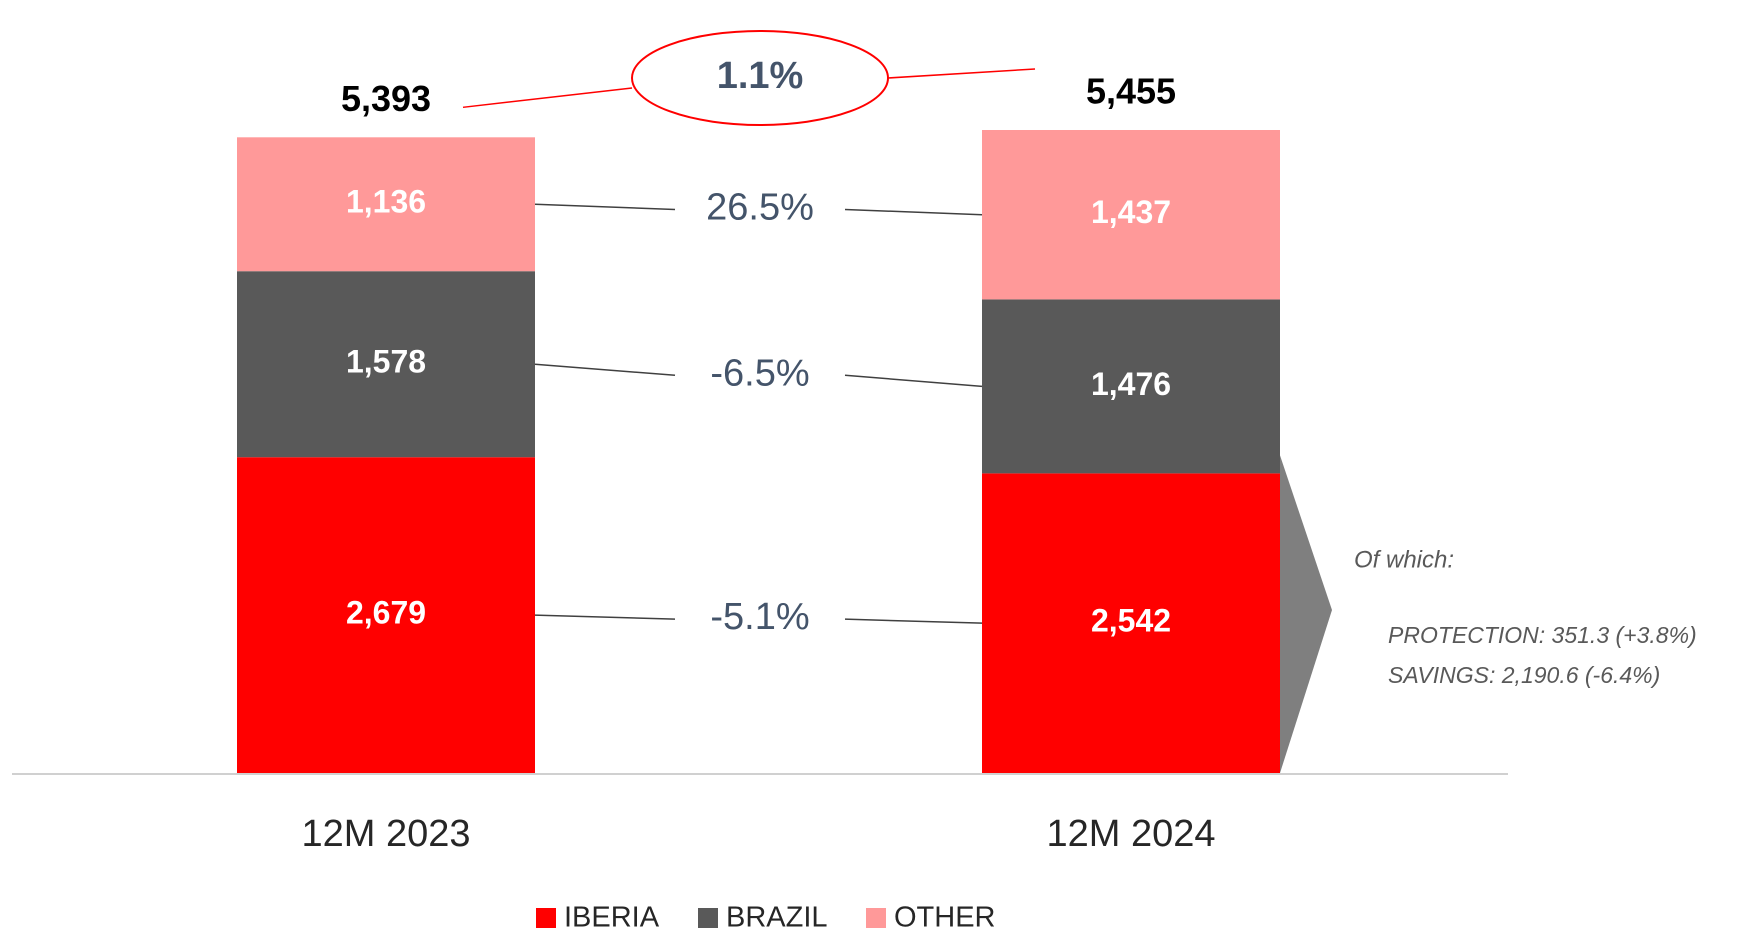  What do you see at coordinates (760, 208) in the screenshot?
I see `change-label: 26.5%` at bounding box center [760, 208].